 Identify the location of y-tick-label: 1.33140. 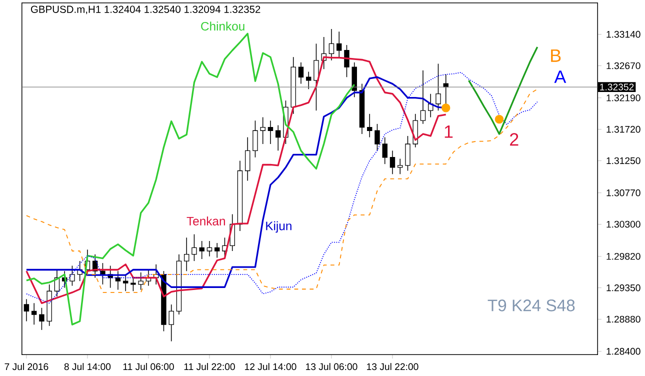
(623, 34).